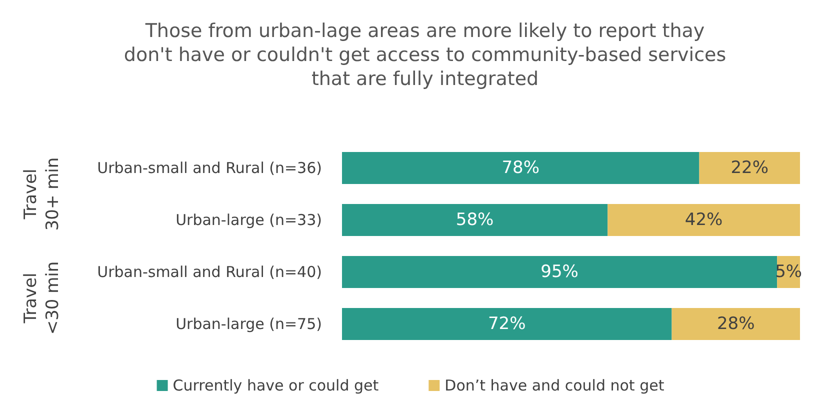  What do you see at coordinates (425, 55) in the screenshot?
I see `chart-title: Those from urban-lage areas are more likely to report thay don't have or couldn't get access to community-based services that are fully integrated` at bounding box center [425, 55].